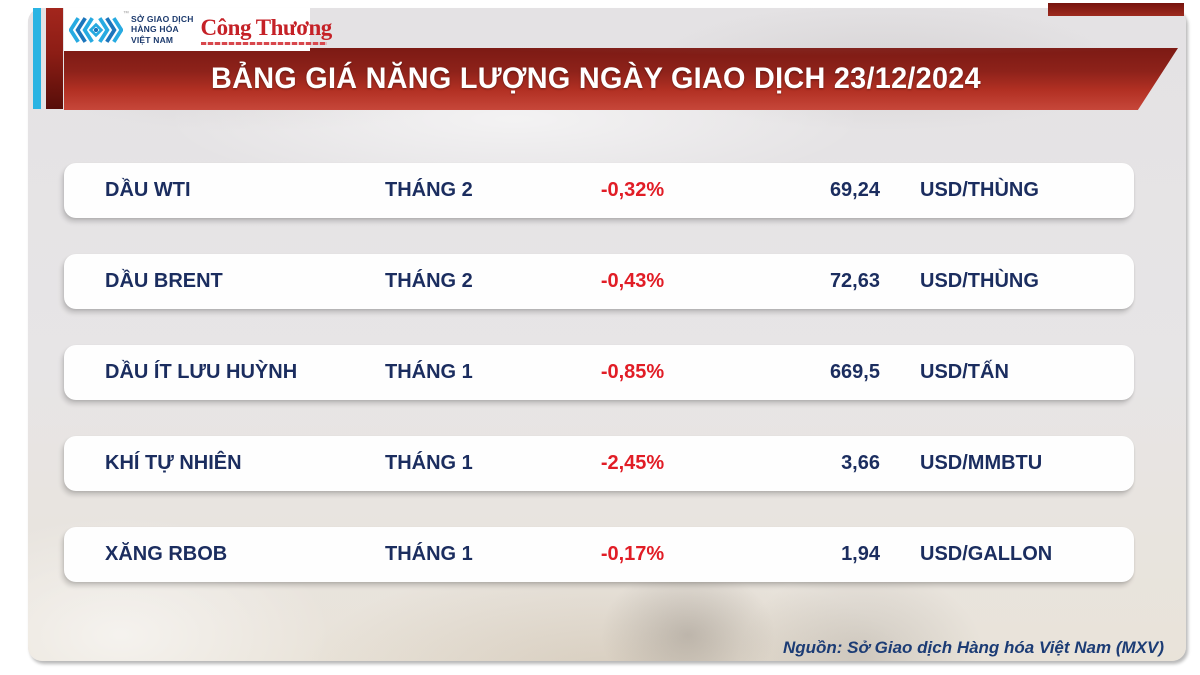  What do you see at coordinates (126, 14) in the screenshot?
I see `trademark-symbol: ™` at bounding box center [126, 14].